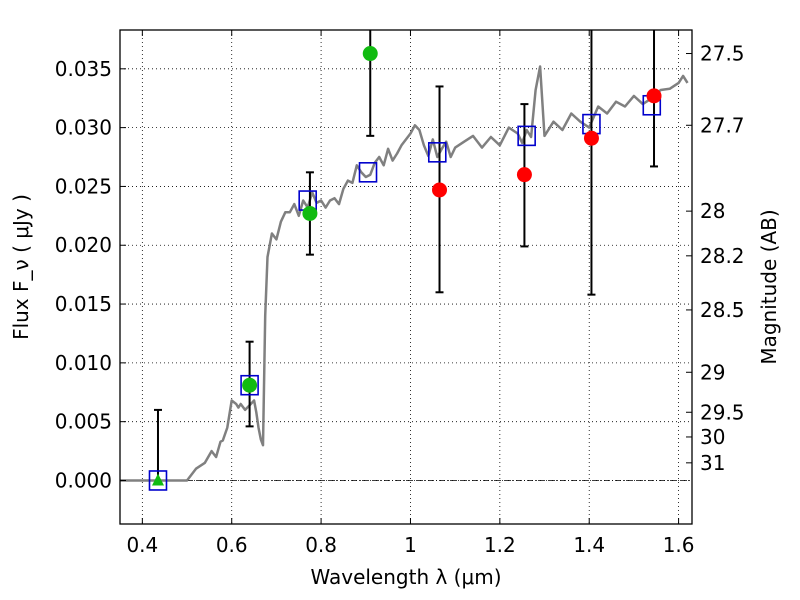  What do you see at coordinates (769, 286) in the screenshot?
I see `right-y-axis-label: Magnitude (AB)` at bounding box center [769, 286].